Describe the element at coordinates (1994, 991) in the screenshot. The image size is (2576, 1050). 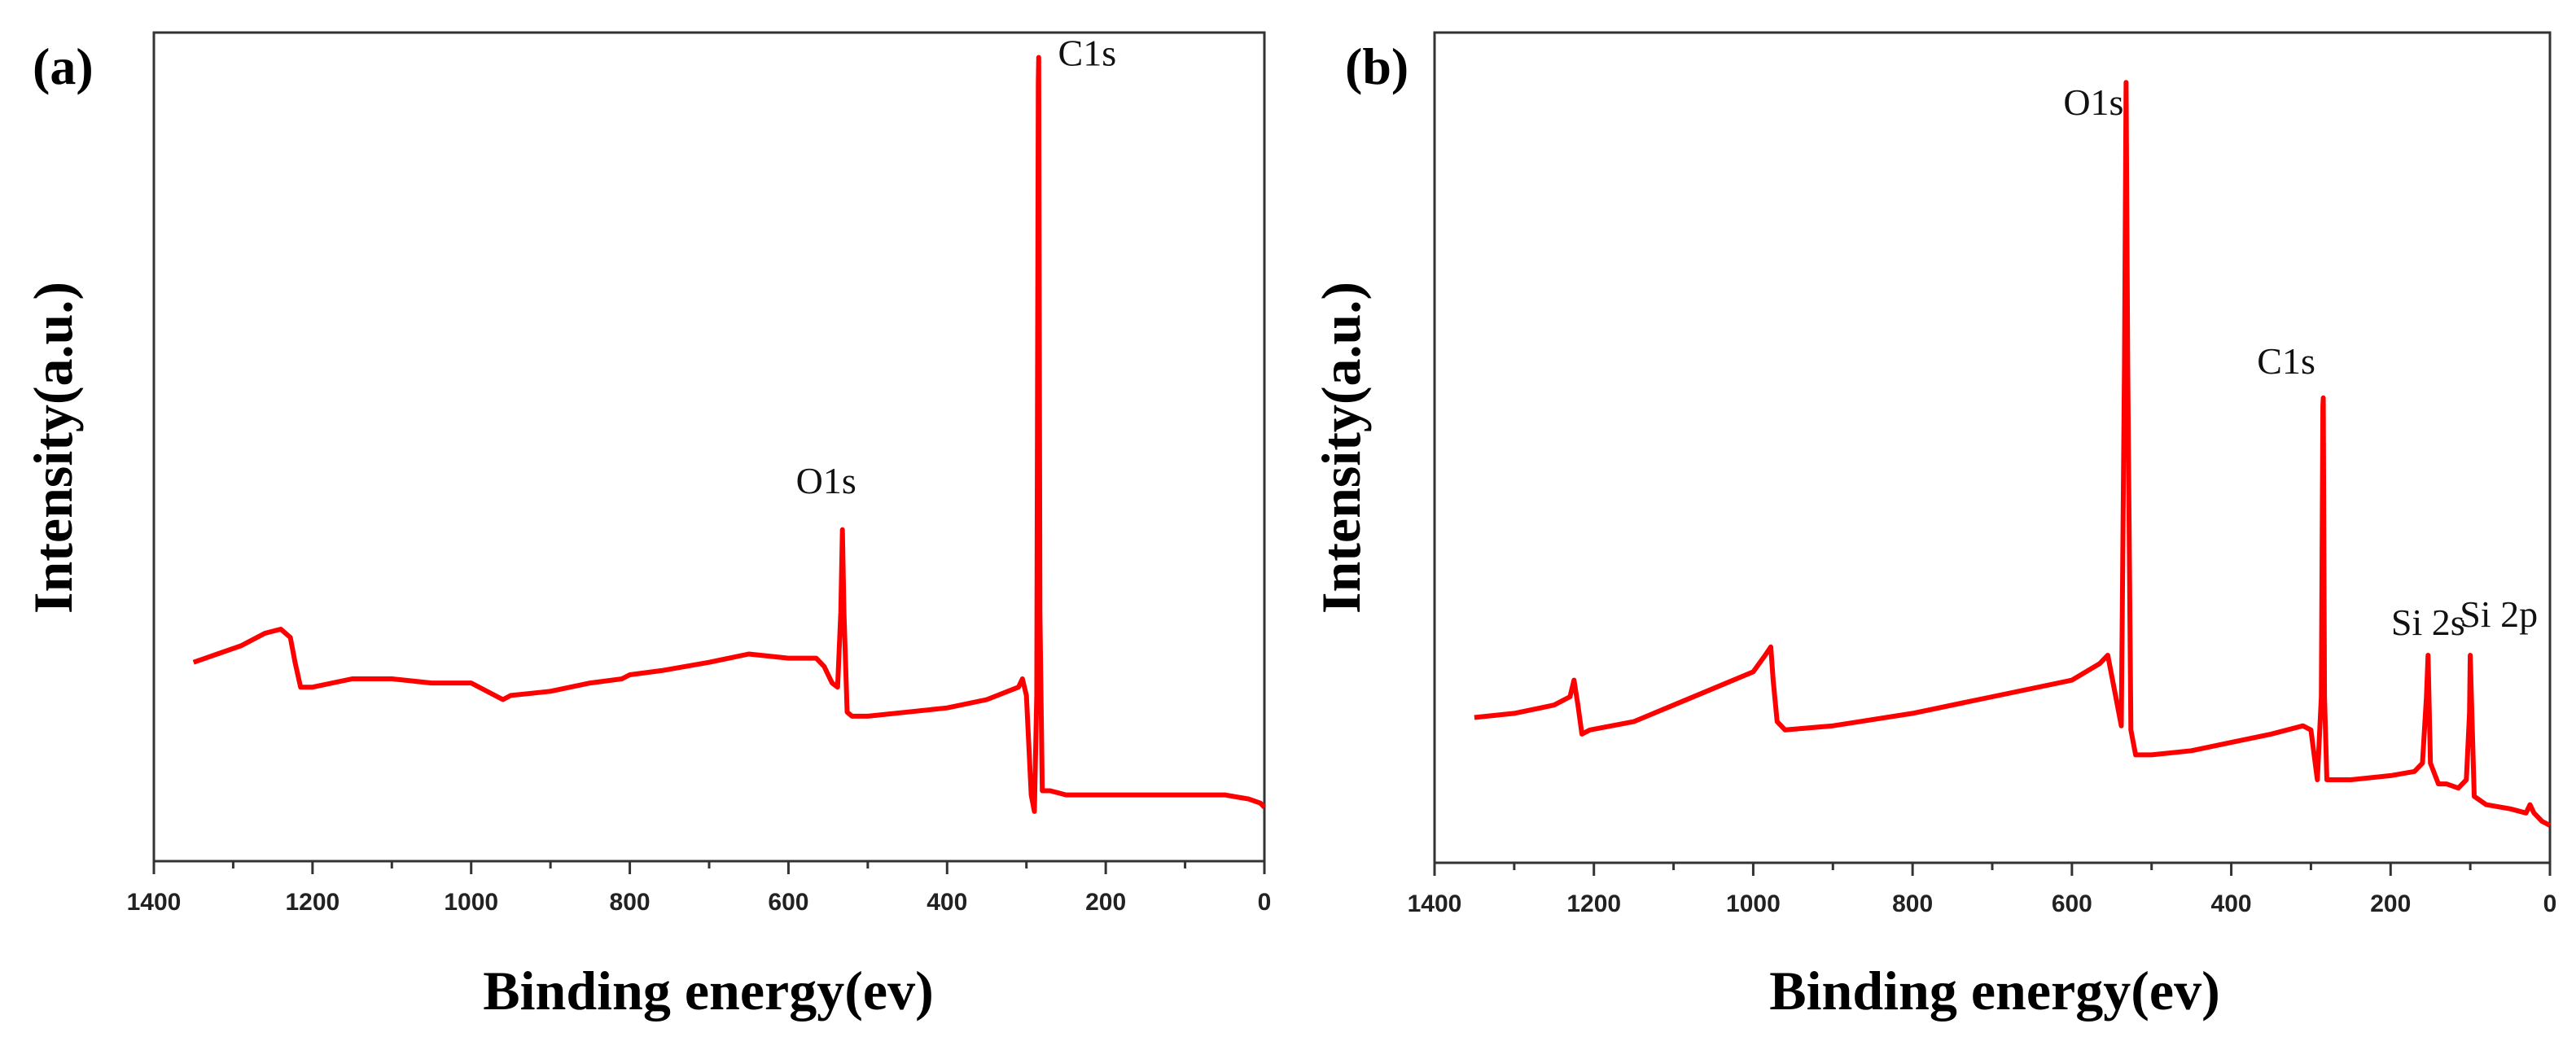
I see `panel-b-x-axis-title: Binding energy(ev)` at that location.